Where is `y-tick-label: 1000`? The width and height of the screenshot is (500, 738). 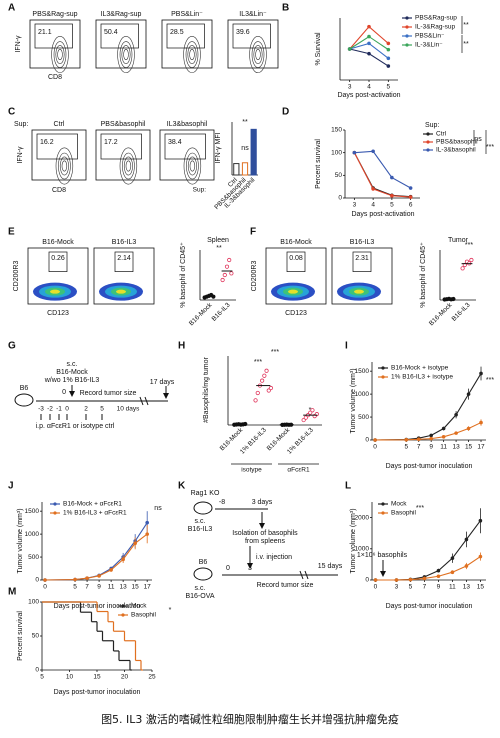 y-tick-label: 1000 is located at coordinates (32, 534).